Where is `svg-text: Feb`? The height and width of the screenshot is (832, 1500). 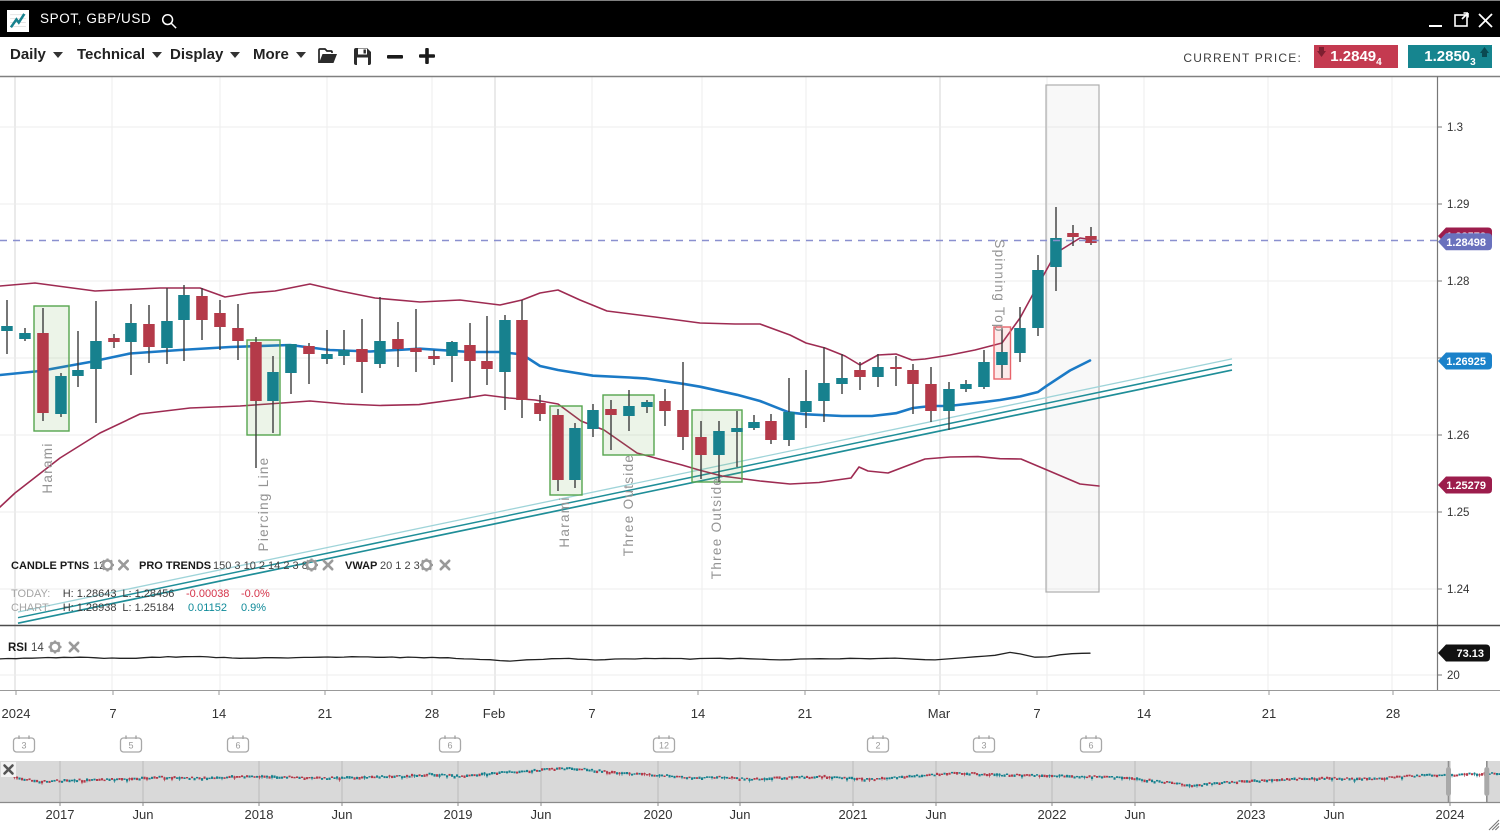 svg-text: Feb is located at coordinates (494, 713).